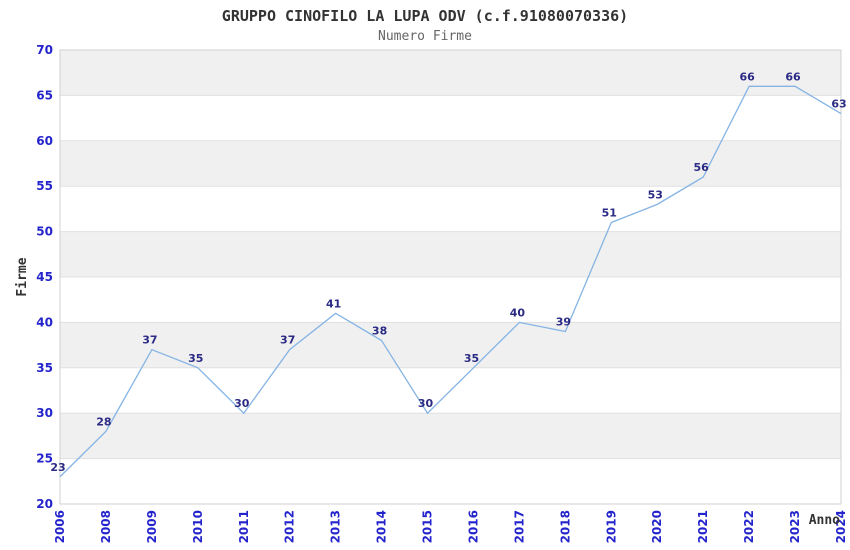 This screenshot has height=550, width=850. I want to click on data-point-label: 51, so click(609, 213).